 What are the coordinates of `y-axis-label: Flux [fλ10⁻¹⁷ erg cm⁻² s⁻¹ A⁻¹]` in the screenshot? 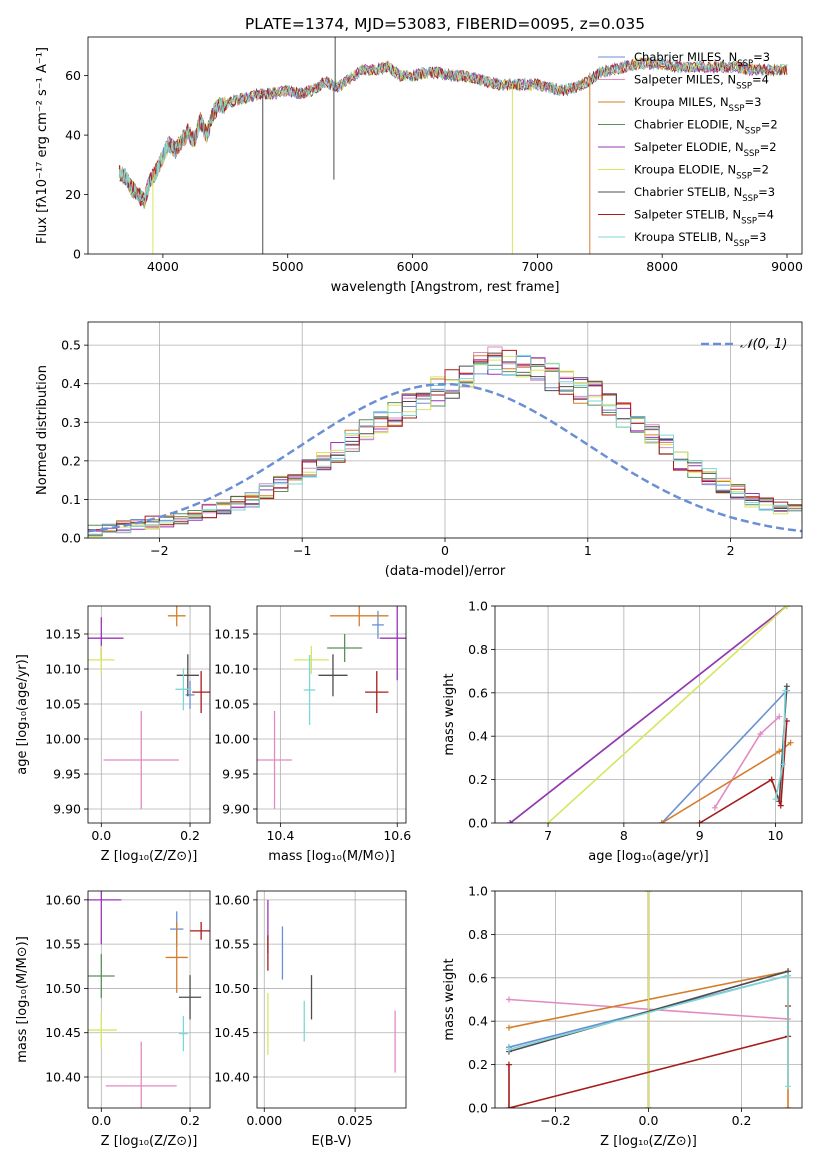 It's located at (42, 145).